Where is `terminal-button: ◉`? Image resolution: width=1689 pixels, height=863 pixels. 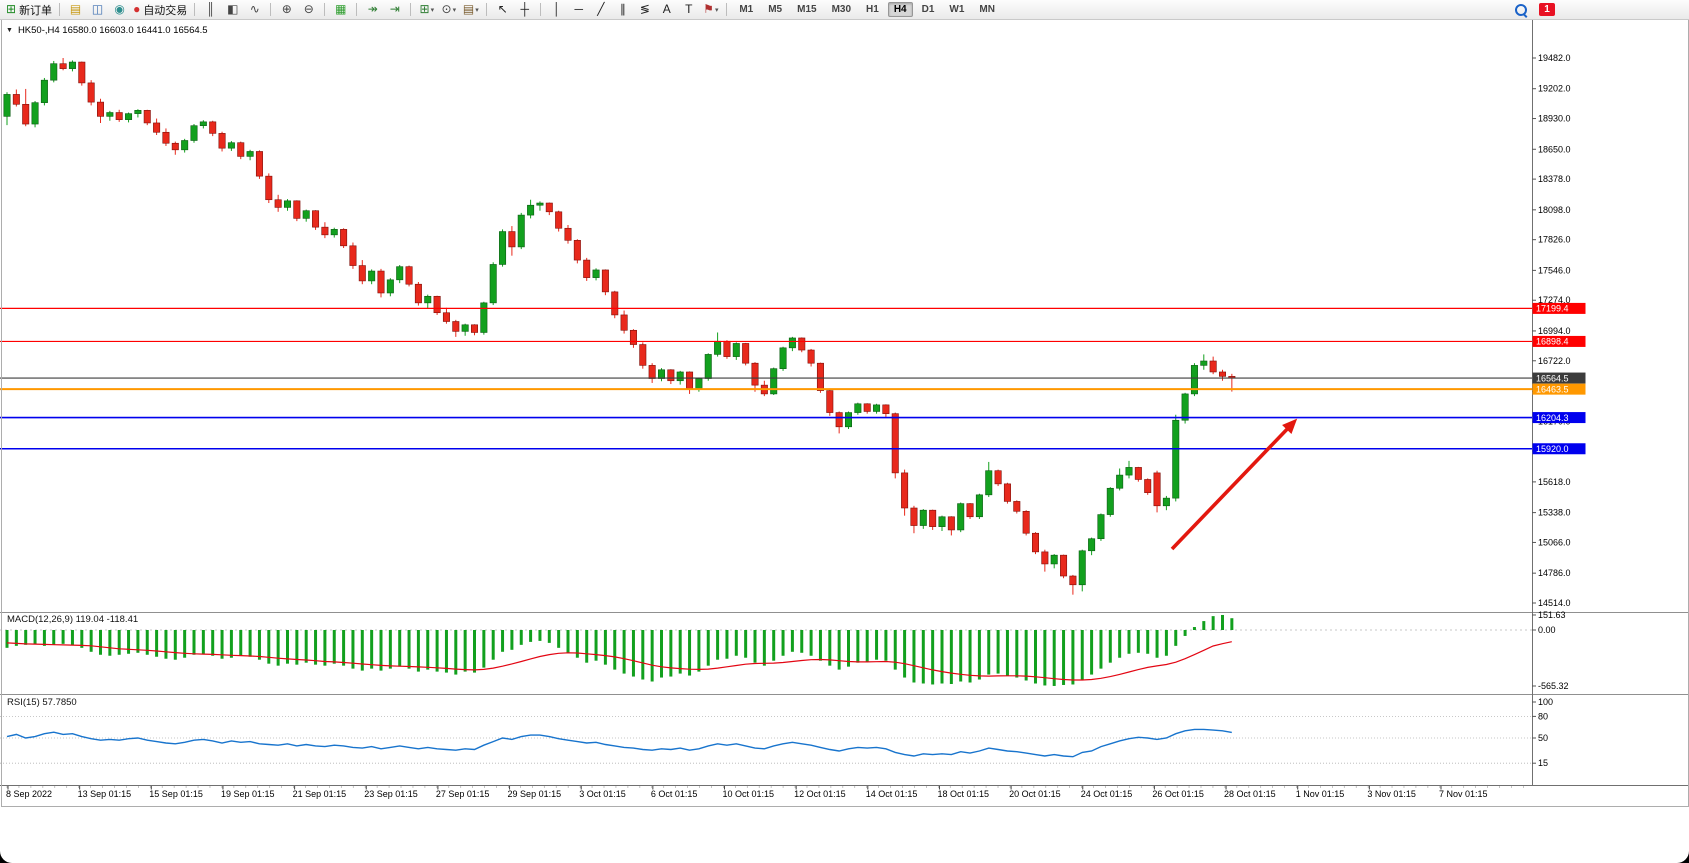 terminal-button: ◉ is located at coordinates (119, 10).